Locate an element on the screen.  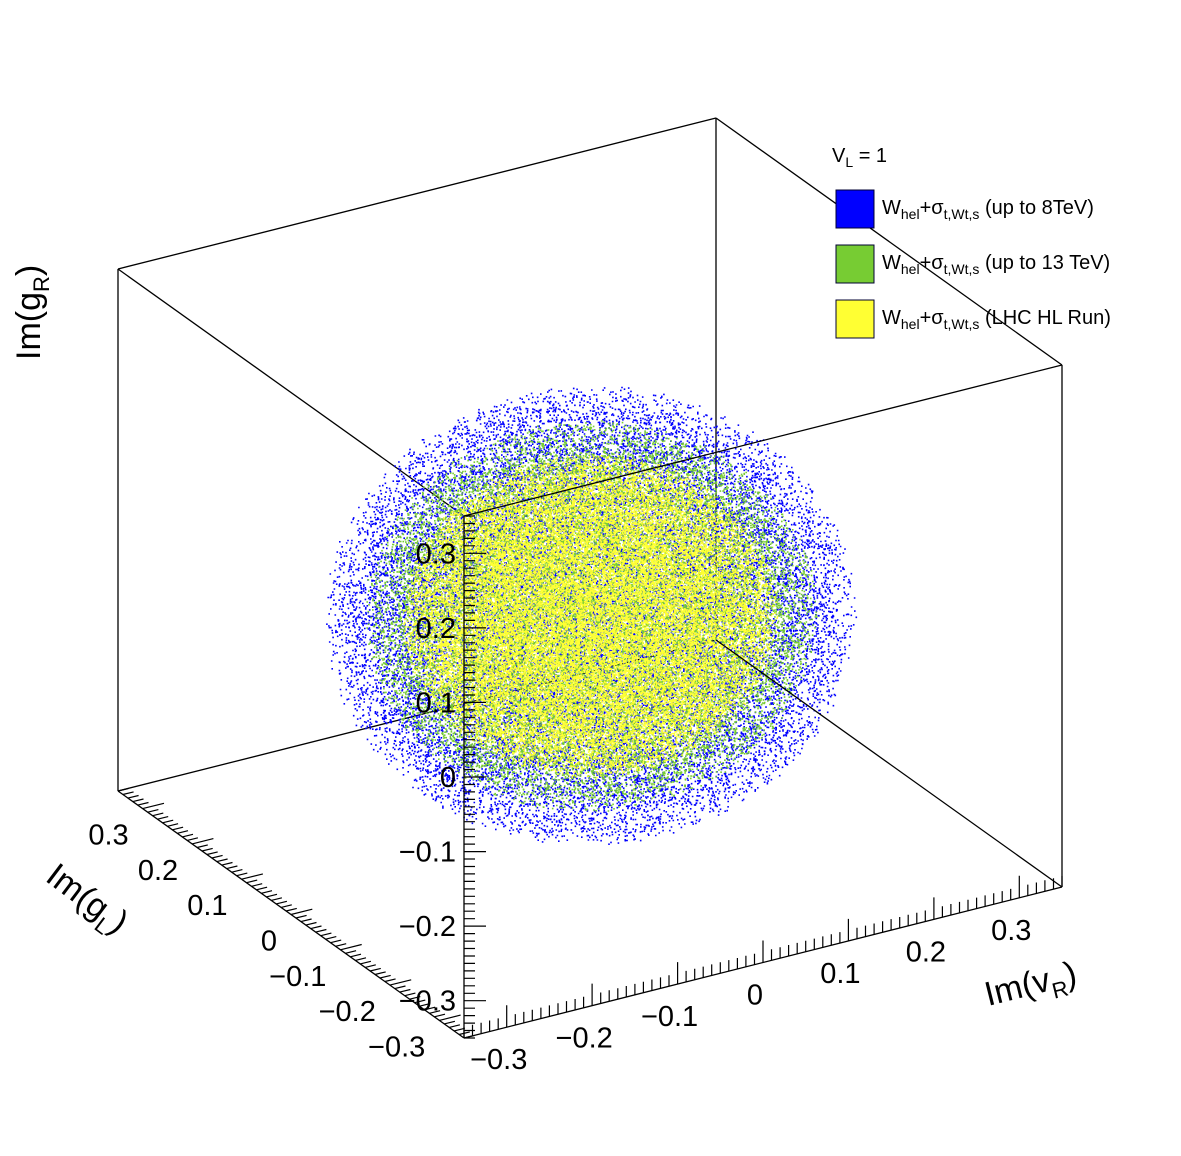
series-2-points is located at coordinates (591, 616).